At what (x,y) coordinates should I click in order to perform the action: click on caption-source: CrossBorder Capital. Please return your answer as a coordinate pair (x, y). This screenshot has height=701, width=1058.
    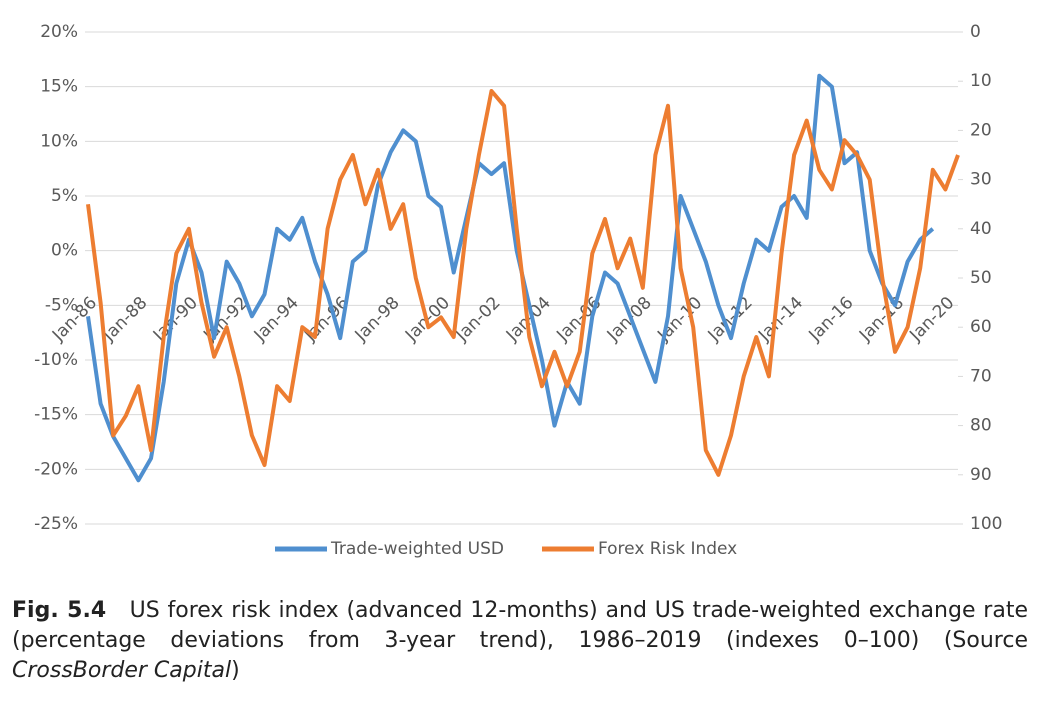
    Looking at the image, I should click on (122, 670).